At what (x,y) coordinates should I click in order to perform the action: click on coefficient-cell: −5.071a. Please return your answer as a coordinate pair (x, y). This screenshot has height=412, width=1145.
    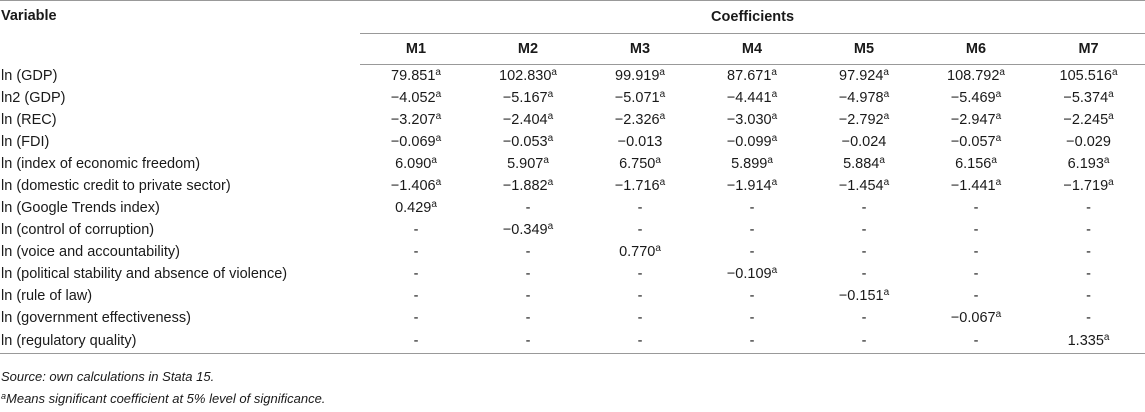
    Looking at the image, I should click on (640, 98).